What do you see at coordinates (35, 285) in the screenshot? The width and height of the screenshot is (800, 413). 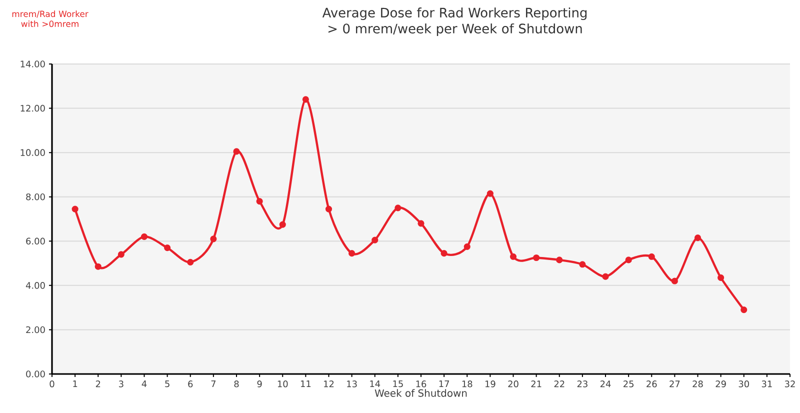 I see `y-tick-label: 4.00` at bounding box center [35, 285].